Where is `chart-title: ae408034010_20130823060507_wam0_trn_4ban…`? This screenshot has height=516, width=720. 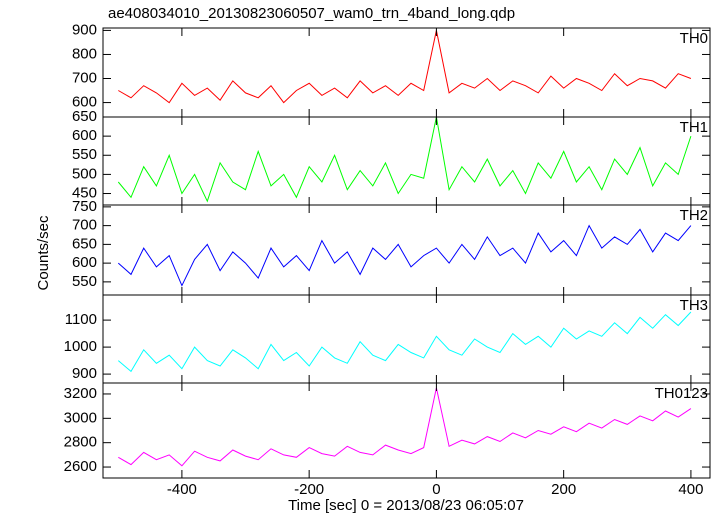 chart-title: ae408034010_20130823060507_wam0_trn_4ban… is located at coordinates (311, 13).